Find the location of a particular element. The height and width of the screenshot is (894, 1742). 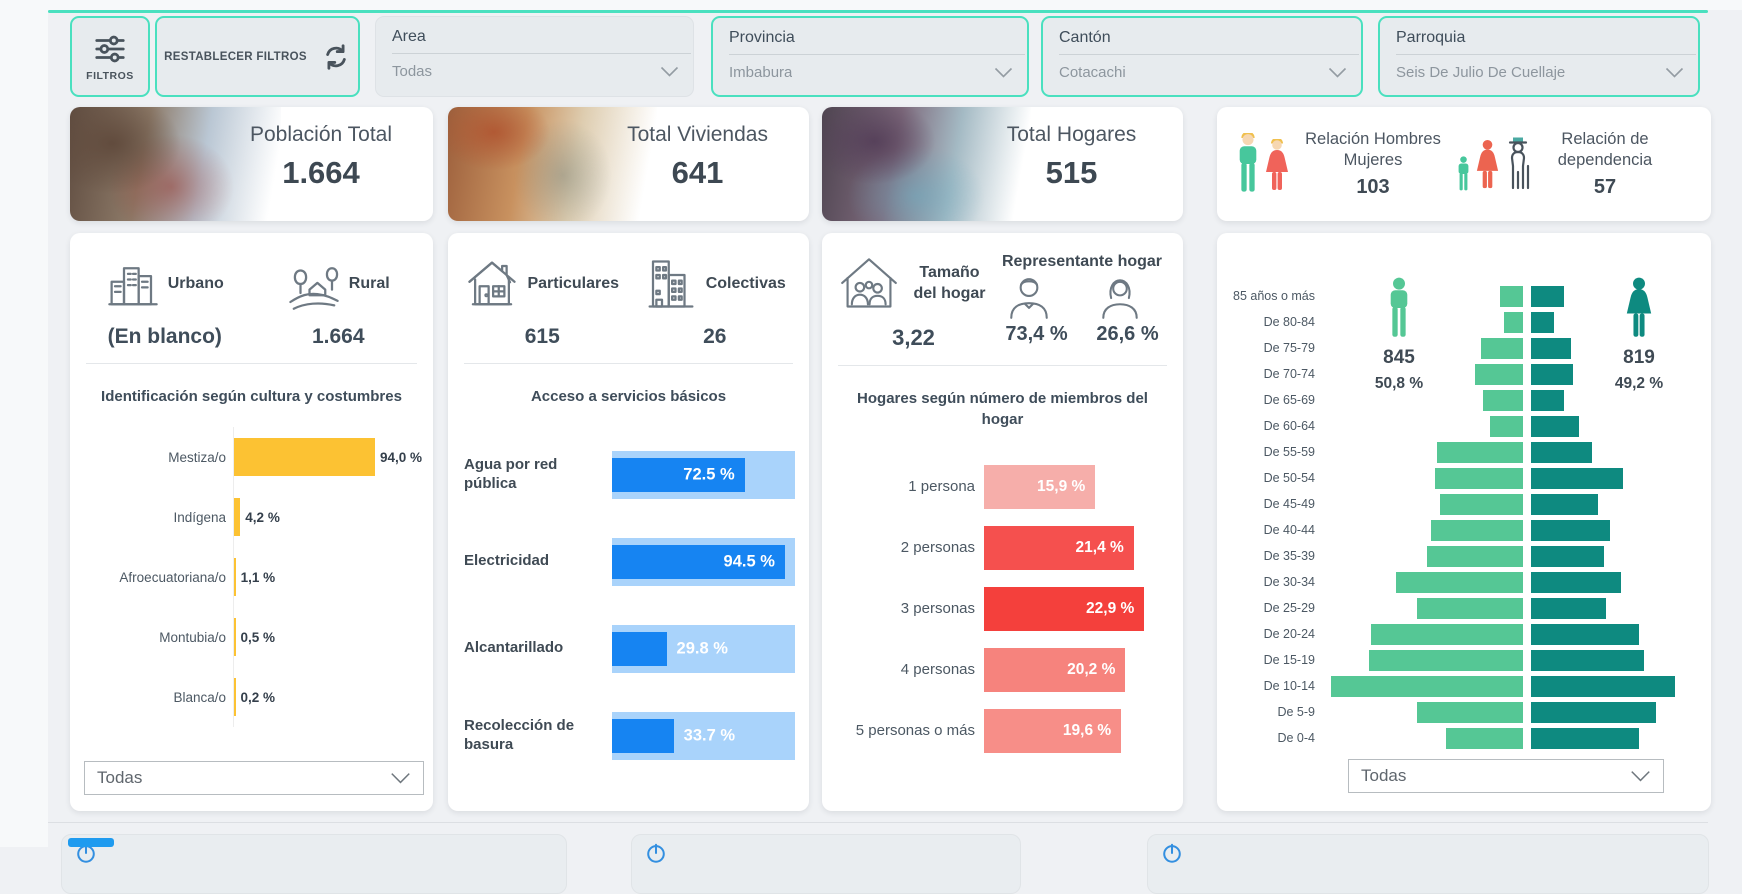

services-category-label: Alcantarillado is located at coordinates (514, 648).